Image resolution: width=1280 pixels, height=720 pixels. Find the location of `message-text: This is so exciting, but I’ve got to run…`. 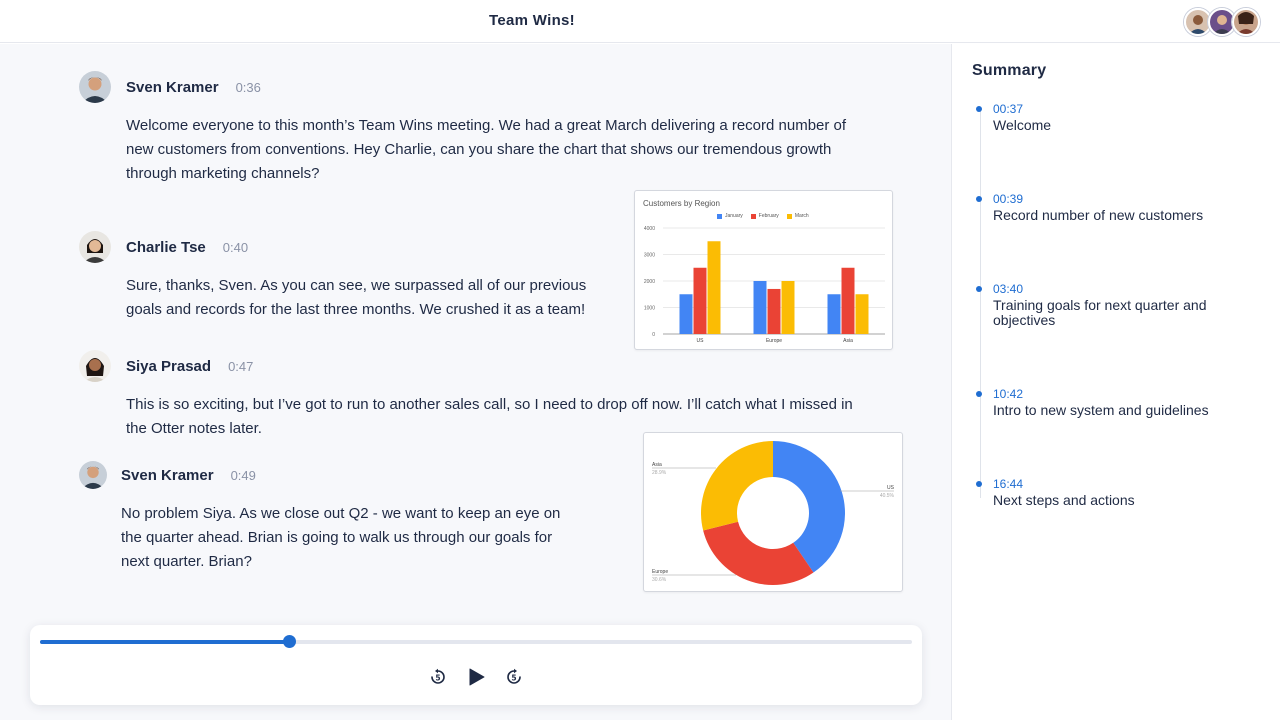

message-text: This is so exciting, but I’ve got to run… is located at coordinates (489, 416).